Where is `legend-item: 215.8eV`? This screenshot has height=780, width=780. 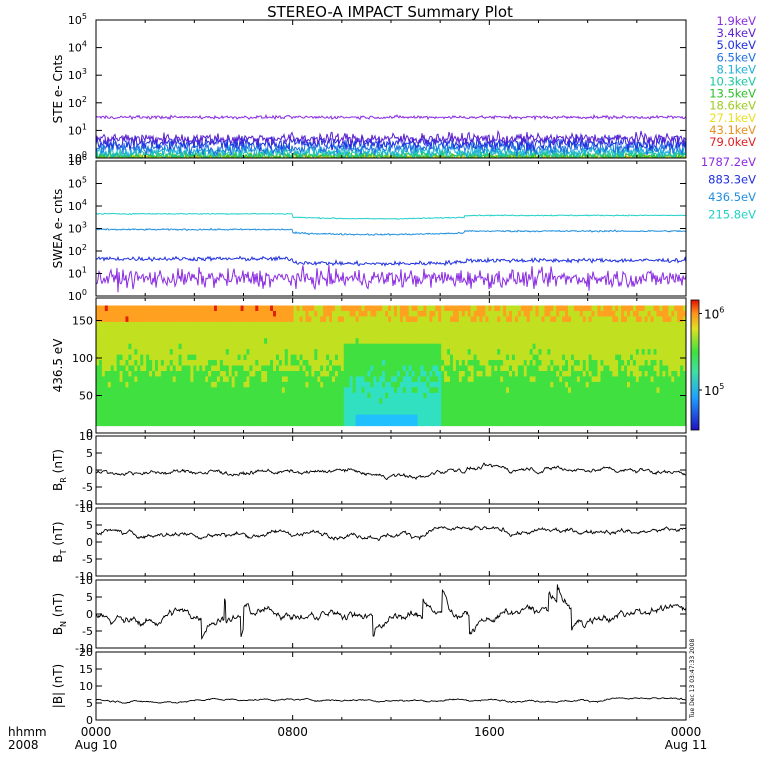 legend-item: 215.8eV is located at coordinates (732, 215).